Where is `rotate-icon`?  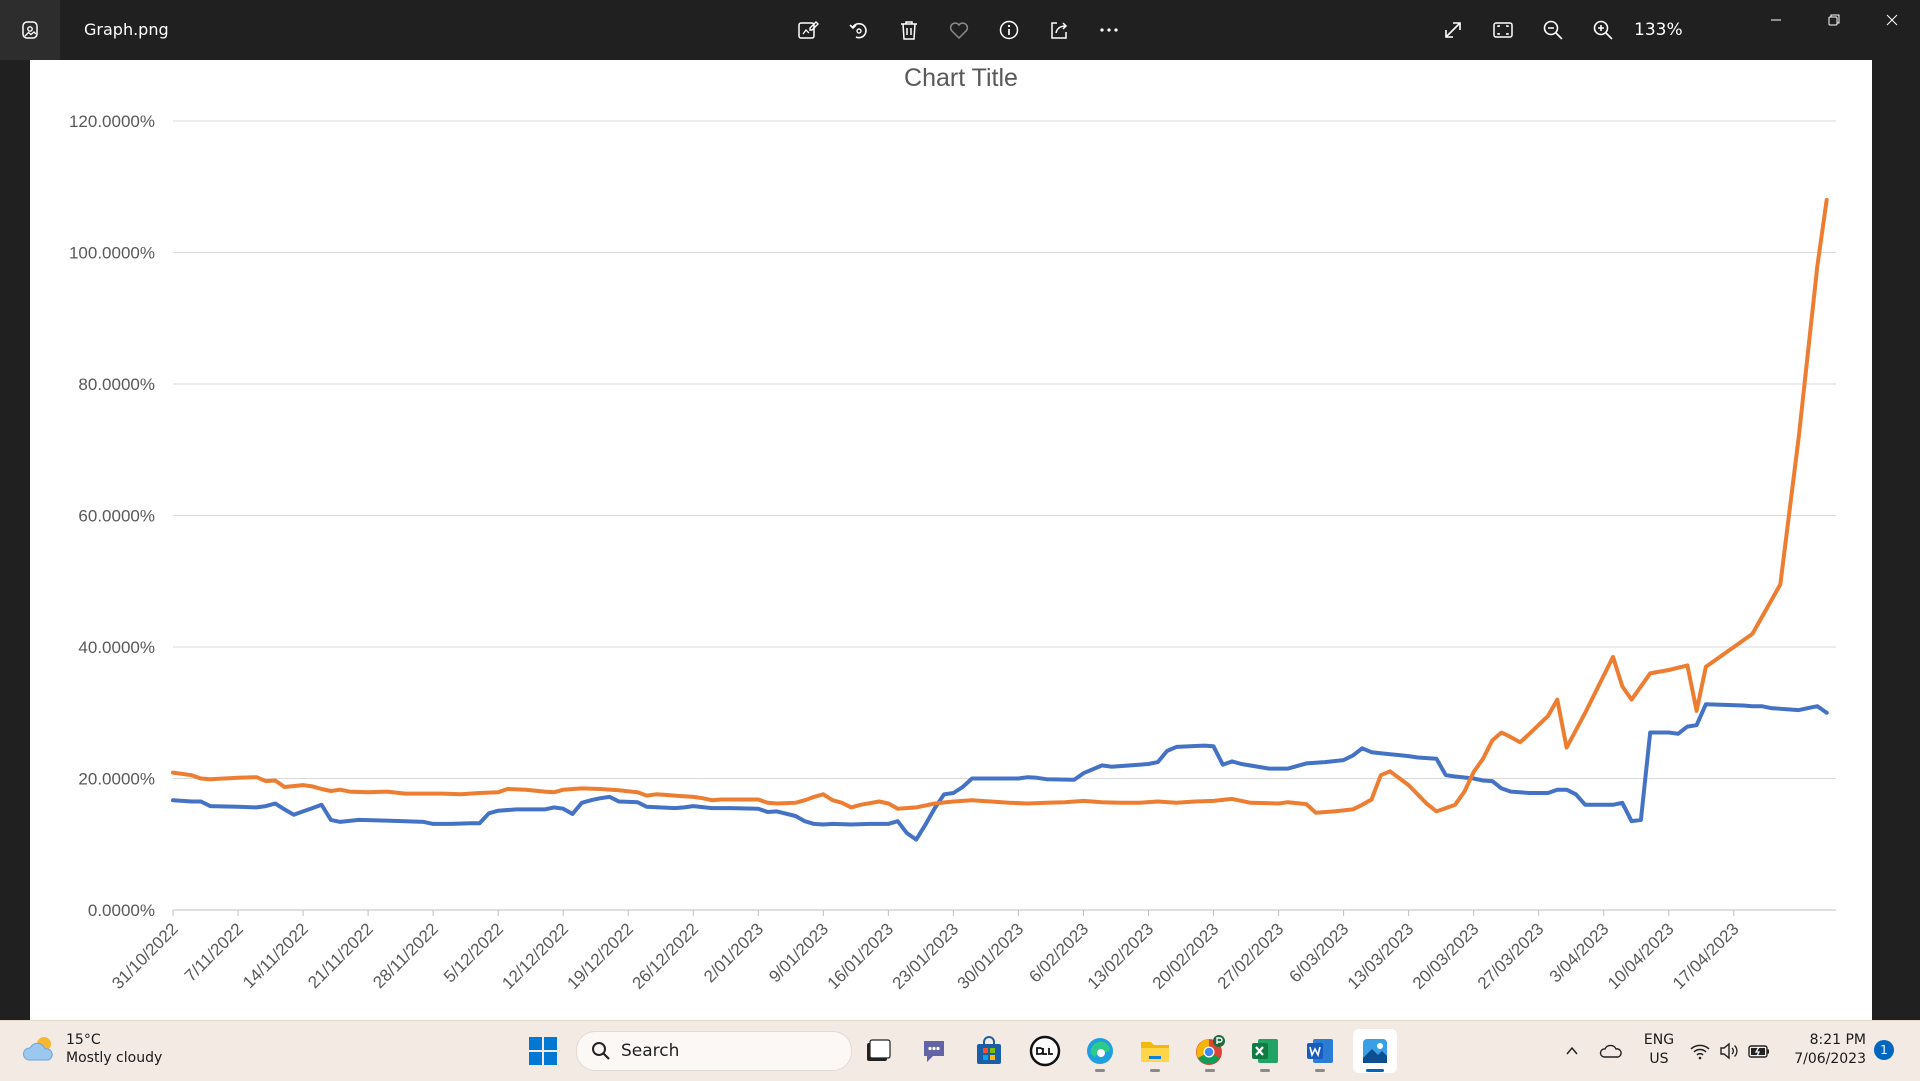
rotate-icon is located at coordinates (859, 30).